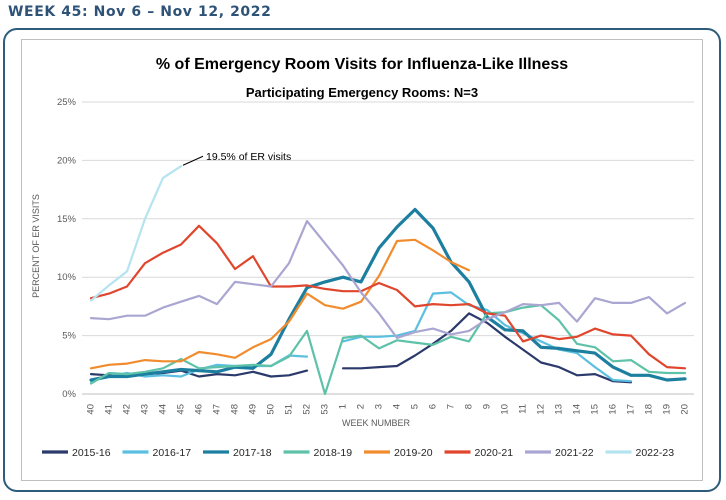 Image resolution: width=726 pixels, height=500 pixels. What do you see at coordinates (172, 453) in the screenshot?
I see `legend-label: 2016-17` at bounding box center [172, 453].